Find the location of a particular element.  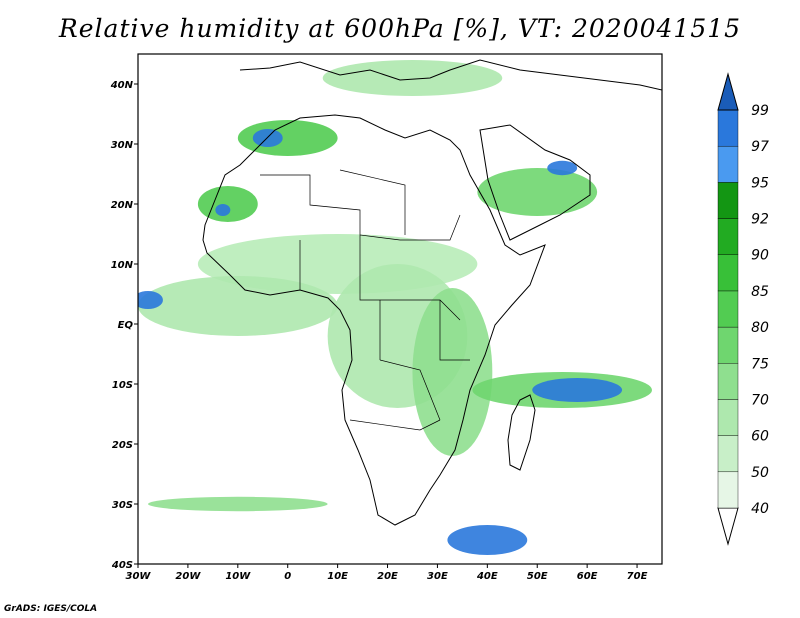

arabia-coastline is located at coordinates (535, 182).